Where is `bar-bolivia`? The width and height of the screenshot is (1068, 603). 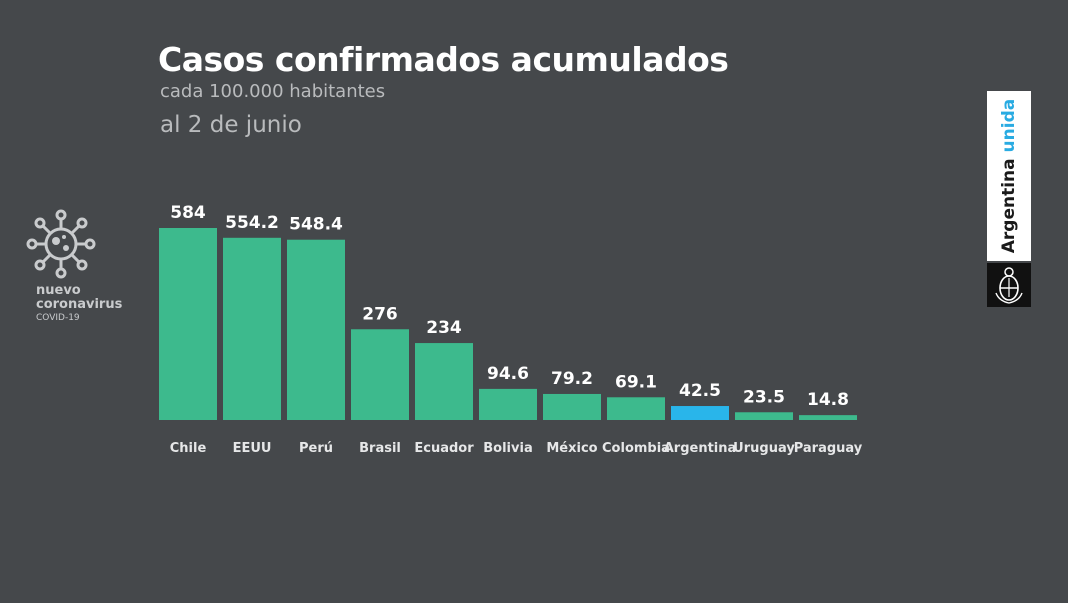 bar-bolivia is located at coordinates (508, 404).